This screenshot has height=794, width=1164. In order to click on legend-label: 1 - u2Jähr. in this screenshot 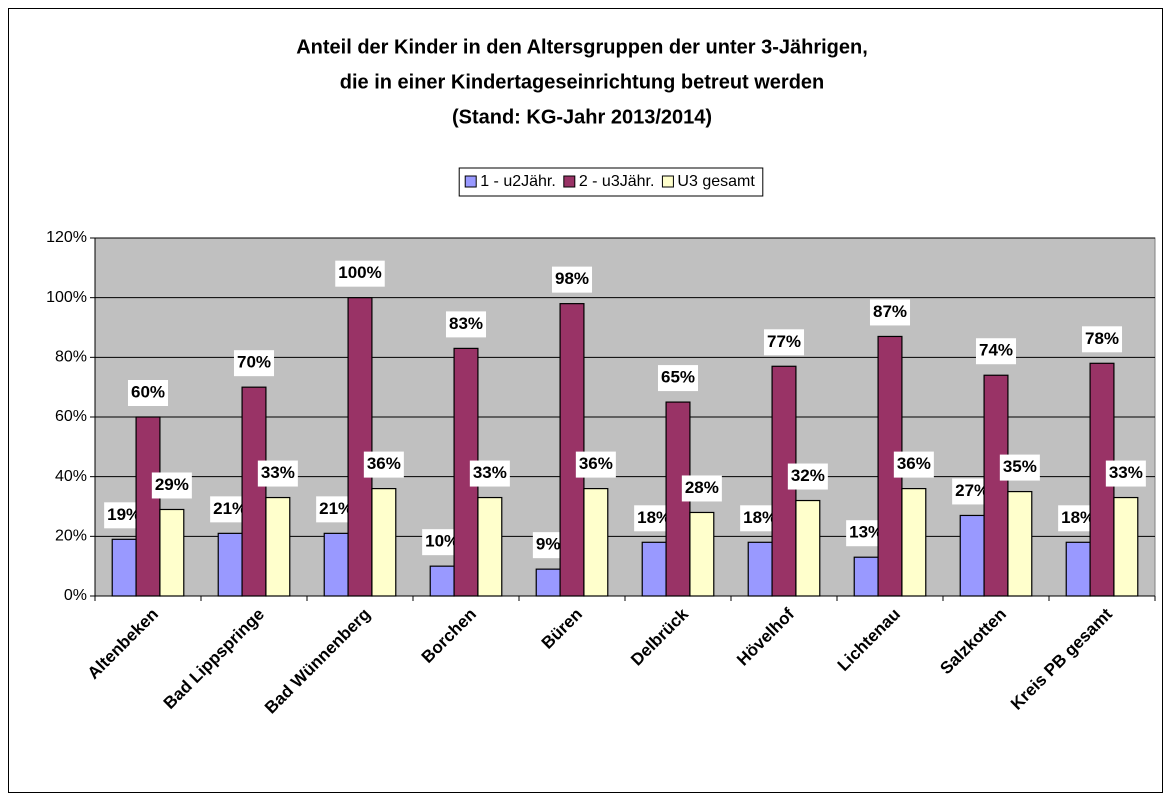, I will do `click(518, 181)`.